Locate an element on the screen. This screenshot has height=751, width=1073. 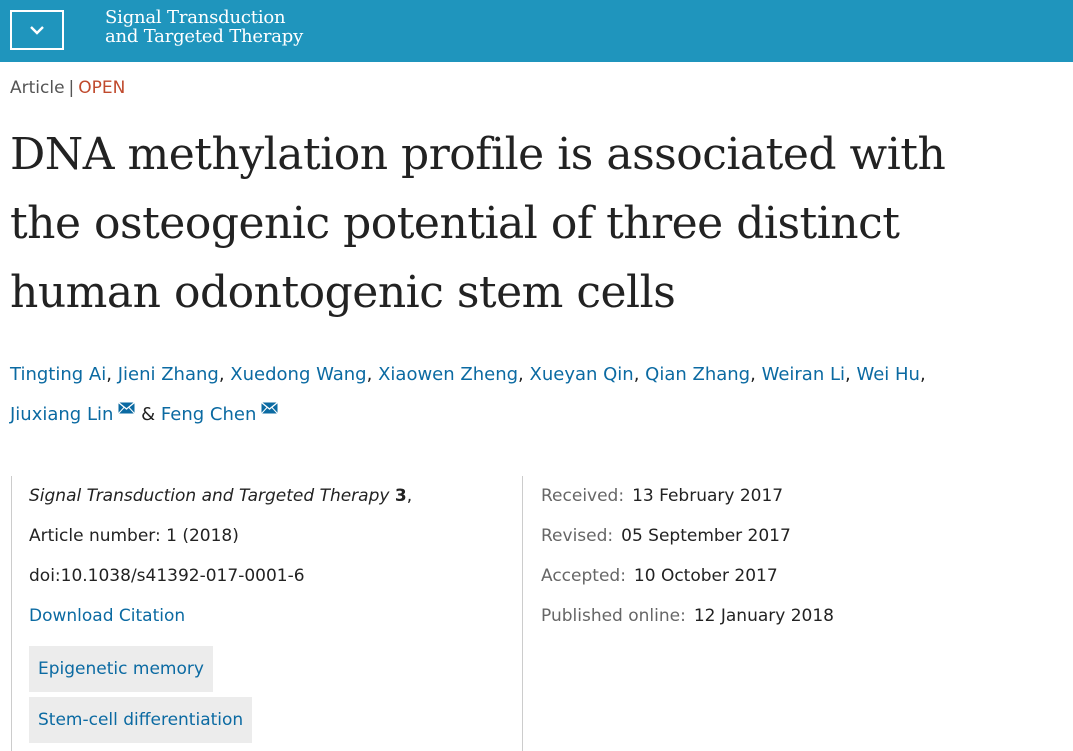
article-title-line: human odontogenic stem cells is located at coordinates (343, 292).